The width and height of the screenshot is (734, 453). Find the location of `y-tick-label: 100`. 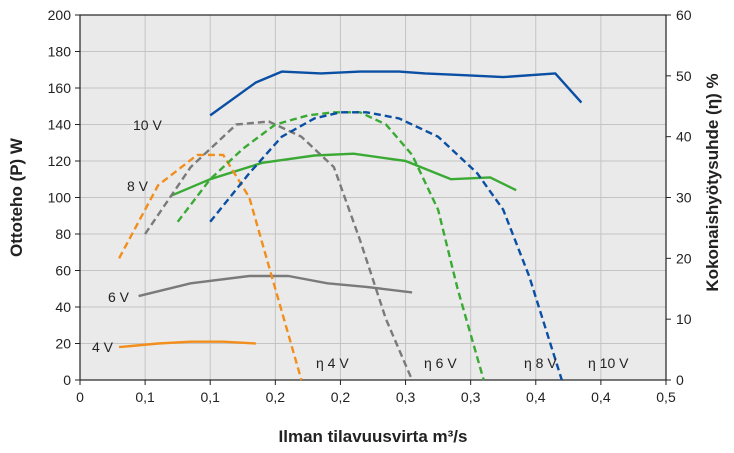

y-tick-label: 100 is located at coordinates (60, 198).